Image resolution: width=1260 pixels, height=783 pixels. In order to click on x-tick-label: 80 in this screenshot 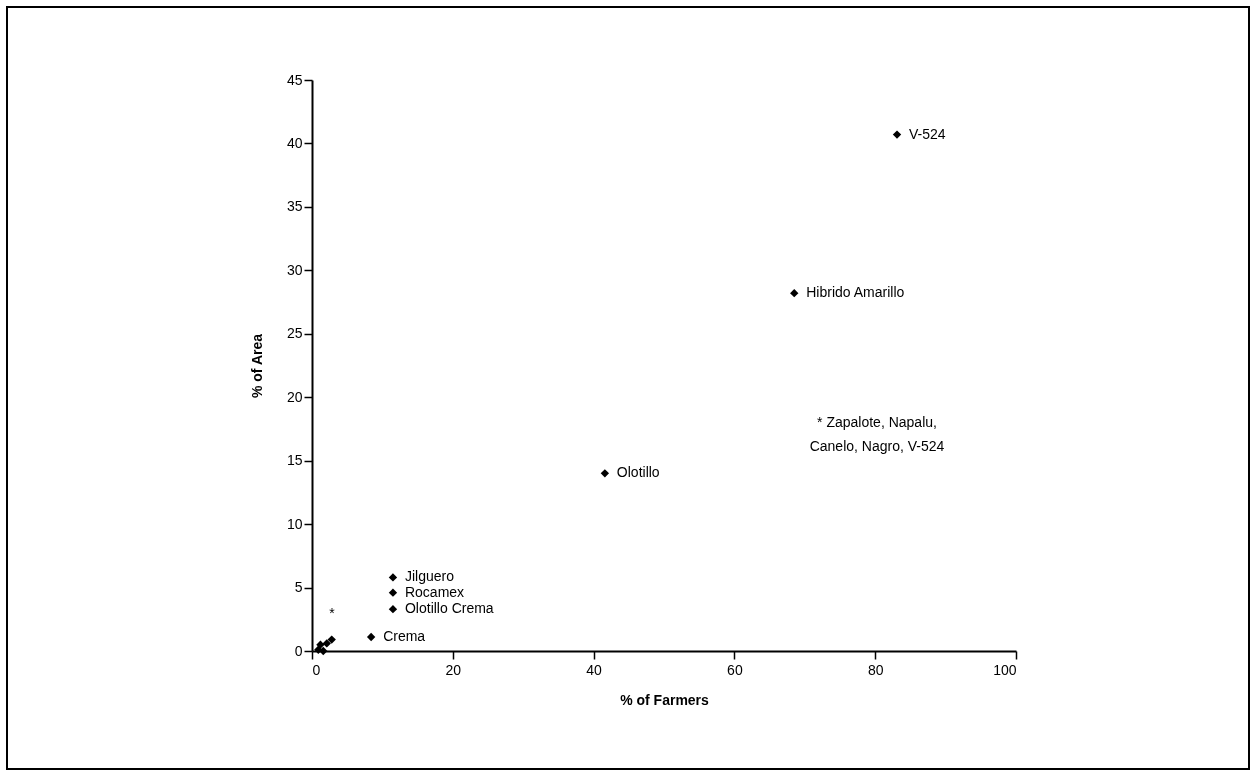, I will do `click(875, 669)`.